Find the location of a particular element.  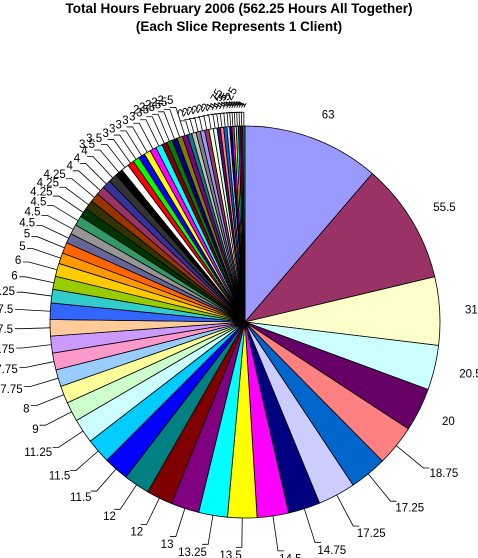

data-label: 55.5 is located at coordinates (444, 208).